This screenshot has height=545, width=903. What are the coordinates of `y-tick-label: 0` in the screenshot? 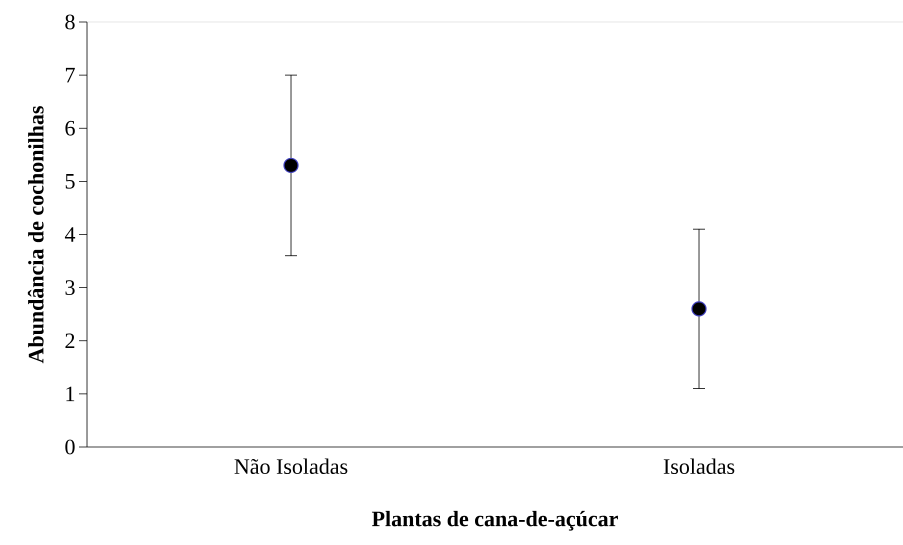 It's located at (70, 447).